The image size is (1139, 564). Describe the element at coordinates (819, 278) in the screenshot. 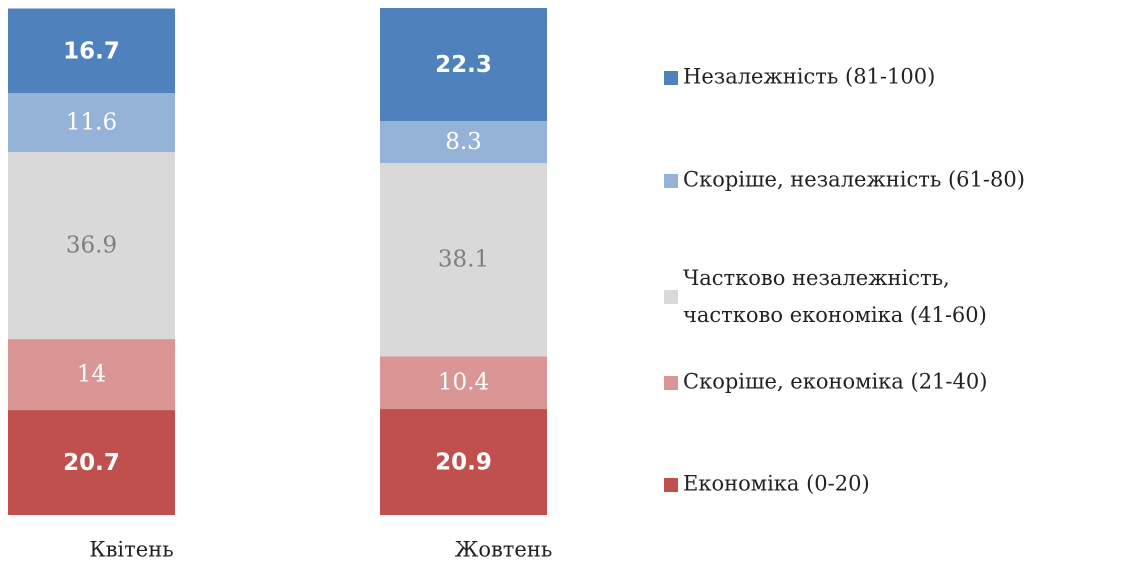

I see `legend-line: Частково незалежність,` at that location.